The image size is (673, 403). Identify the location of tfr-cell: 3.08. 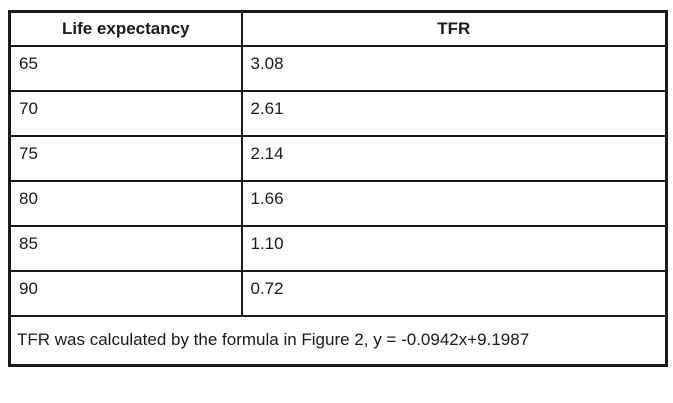
(454, 68).